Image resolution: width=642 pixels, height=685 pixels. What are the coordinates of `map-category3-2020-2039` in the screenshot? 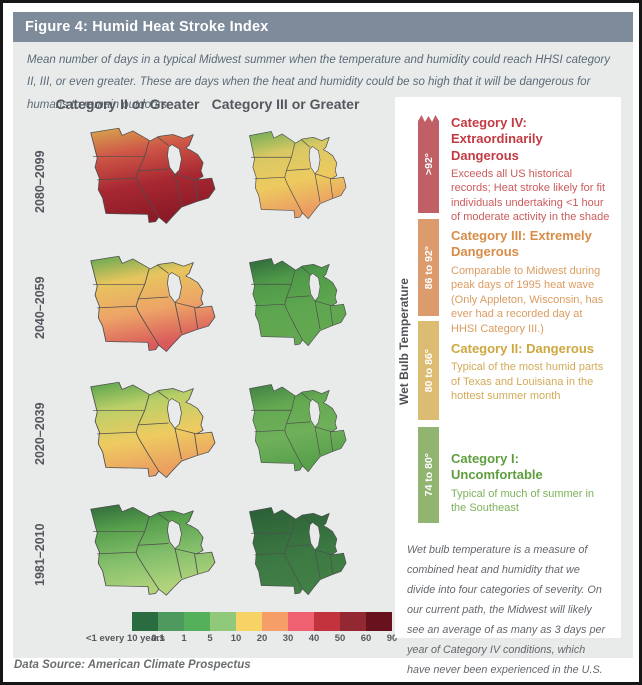 It's located at (298, 428).